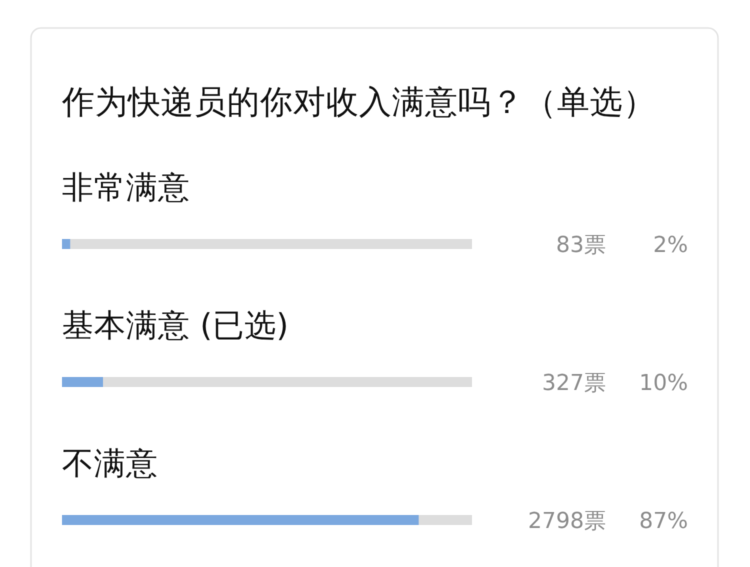 The height and width of the screenshot is (567, 750). What do you see at coordinates (358, 102) in the screenshot?
I see `chart-title: 作为快递员的你对收入满意吗？（单选）` at bounding box center [358, 102].